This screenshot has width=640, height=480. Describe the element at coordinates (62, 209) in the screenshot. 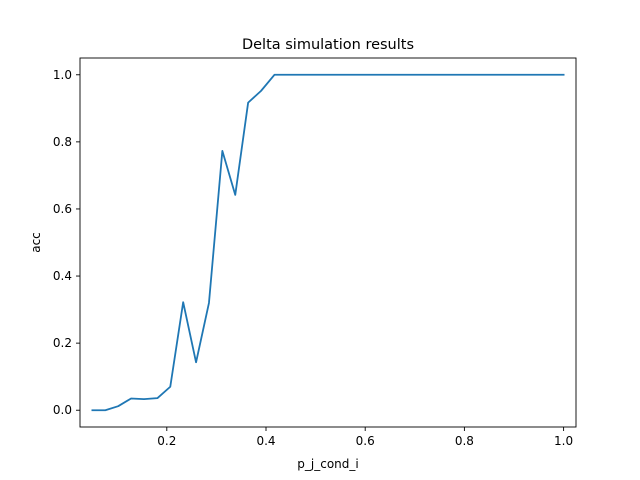

I see `y-tick-label: 0.6` at that location.